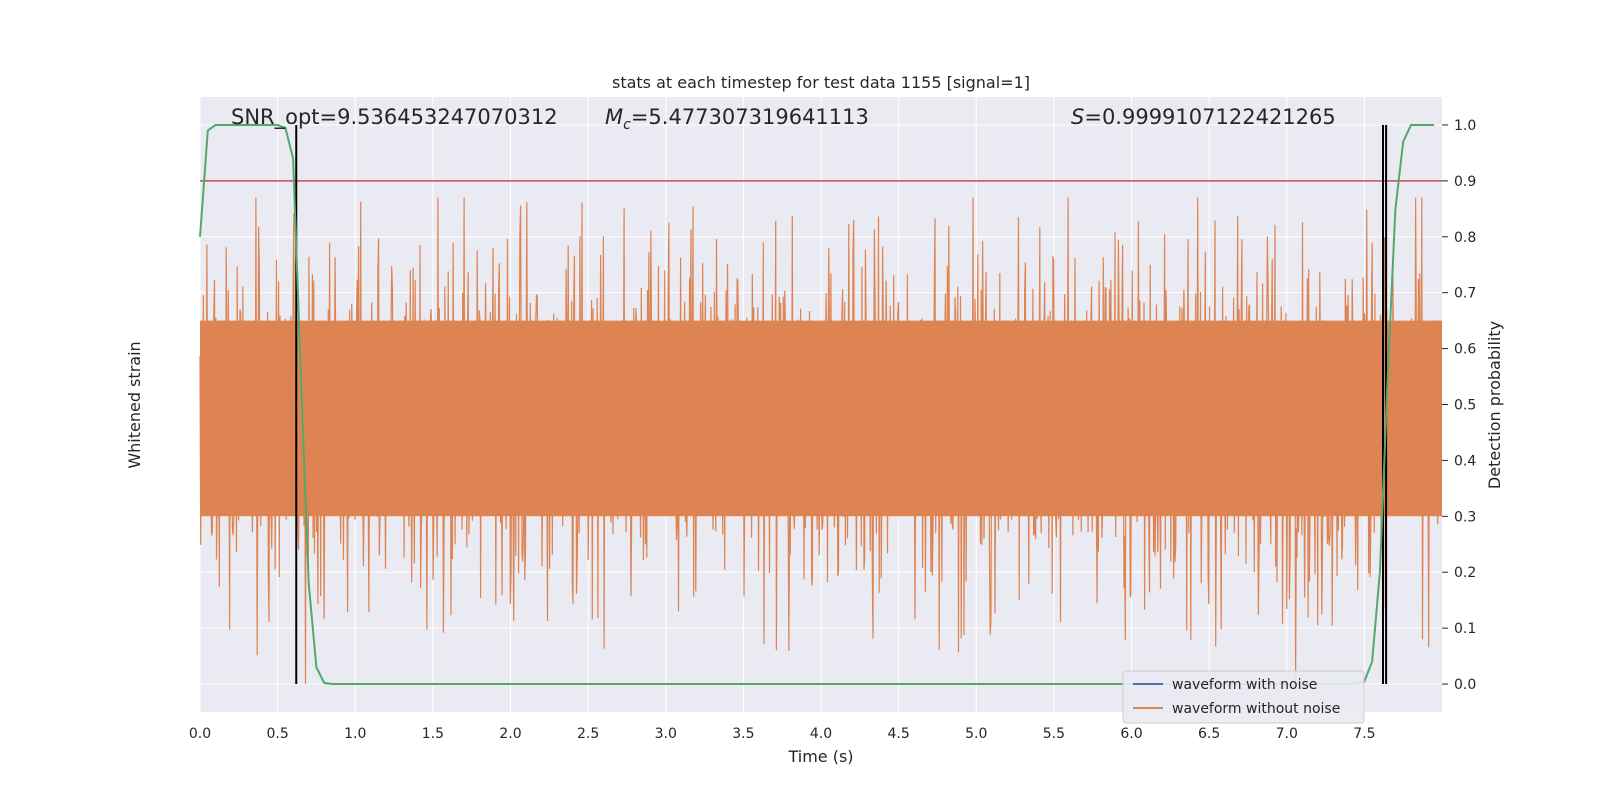 This screenshot has height=800, width=1600. What do you see at coordinates (1054, 734) in the screenshot?
I see `x-tick-label-11: 5.5` at bounding box center [1054, 734].